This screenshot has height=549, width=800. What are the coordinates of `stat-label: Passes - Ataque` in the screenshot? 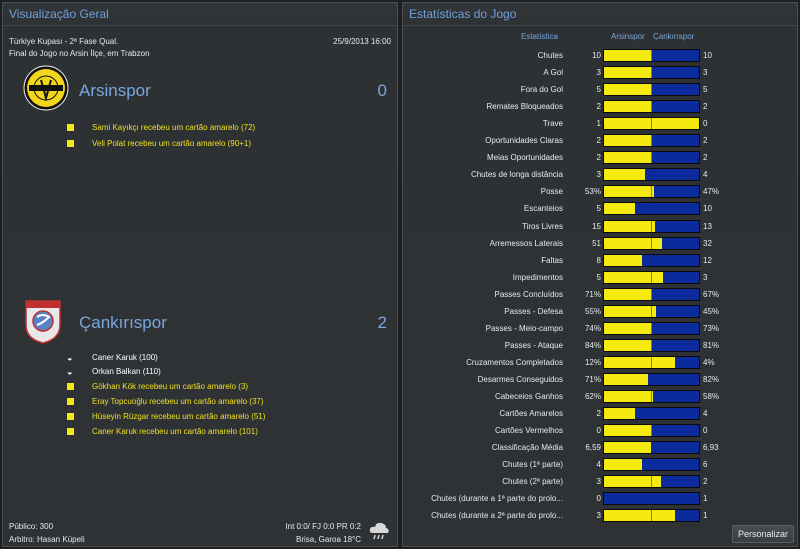 It's located at (533, 345).